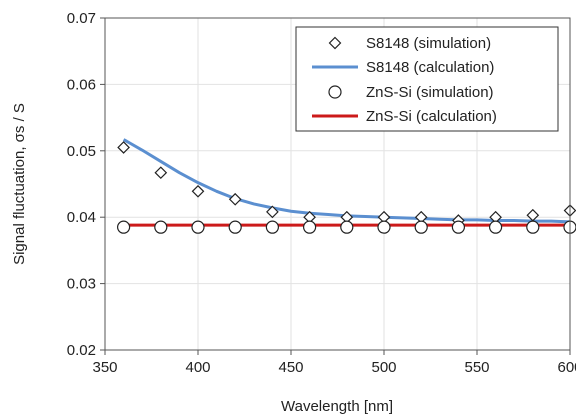  What do you see at coordinates (476, 367) in the screenshot?
I see `x-tick-label: 550` at bounding box center [476, 367].